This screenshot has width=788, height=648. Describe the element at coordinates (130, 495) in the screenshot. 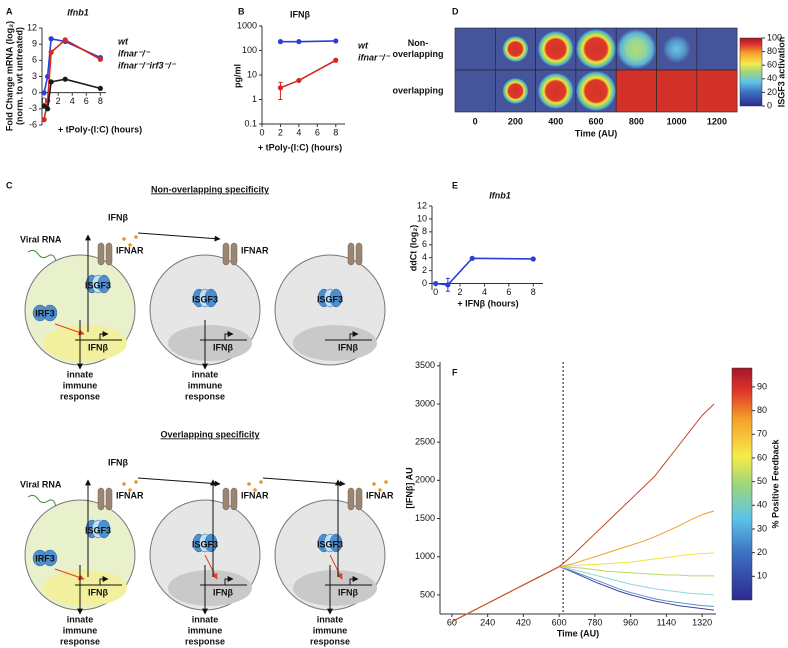

I see `receptor-label: IFNAR` at that location.